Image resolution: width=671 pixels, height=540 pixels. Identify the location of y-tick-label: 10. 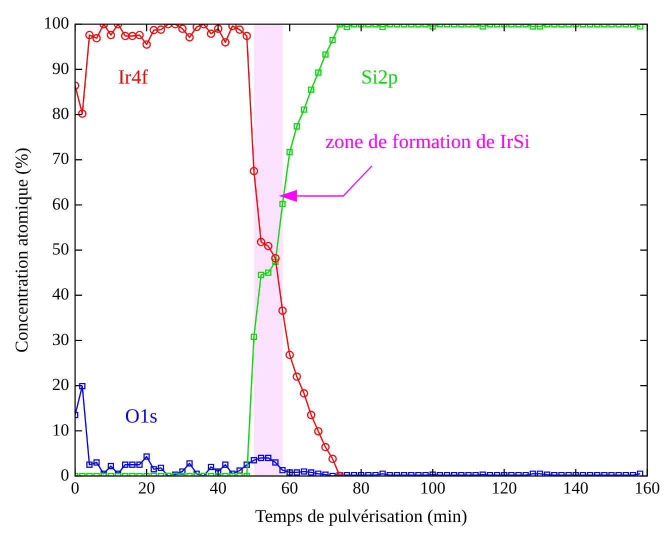
(61, 430).